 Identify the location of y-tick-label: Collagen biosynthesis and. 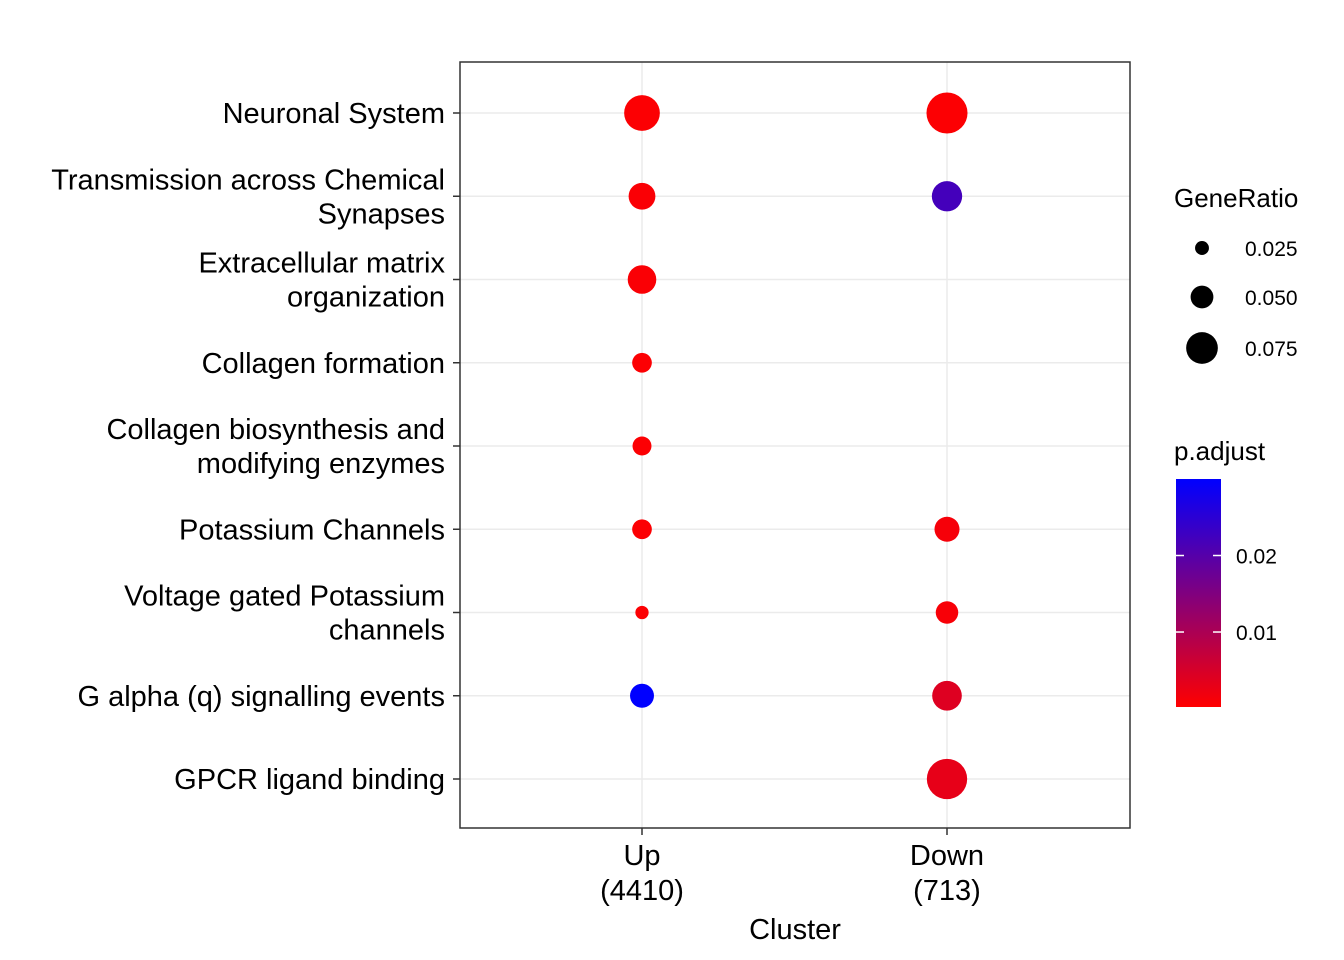
(275, 430).